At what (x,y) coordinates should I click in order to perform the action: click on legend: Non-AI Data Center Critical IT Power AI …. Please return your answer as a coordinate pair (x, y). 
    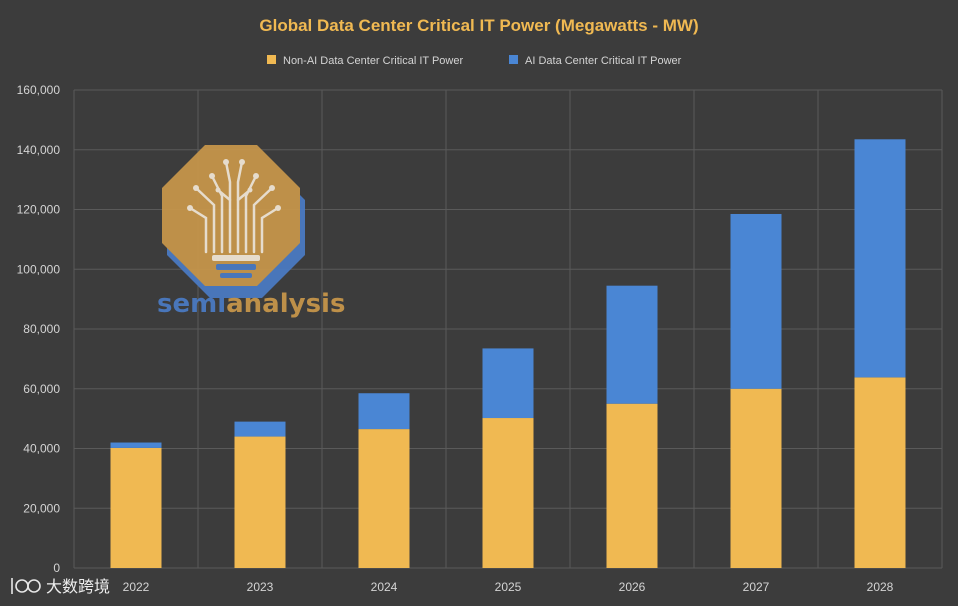
    Looking at the image, I should click on (474, 61).